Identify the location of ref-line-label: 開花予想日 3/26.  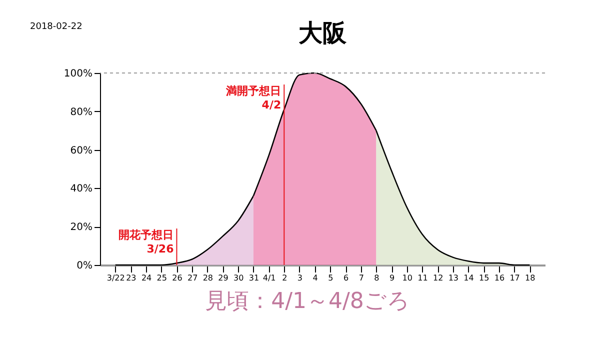
(146, 242).